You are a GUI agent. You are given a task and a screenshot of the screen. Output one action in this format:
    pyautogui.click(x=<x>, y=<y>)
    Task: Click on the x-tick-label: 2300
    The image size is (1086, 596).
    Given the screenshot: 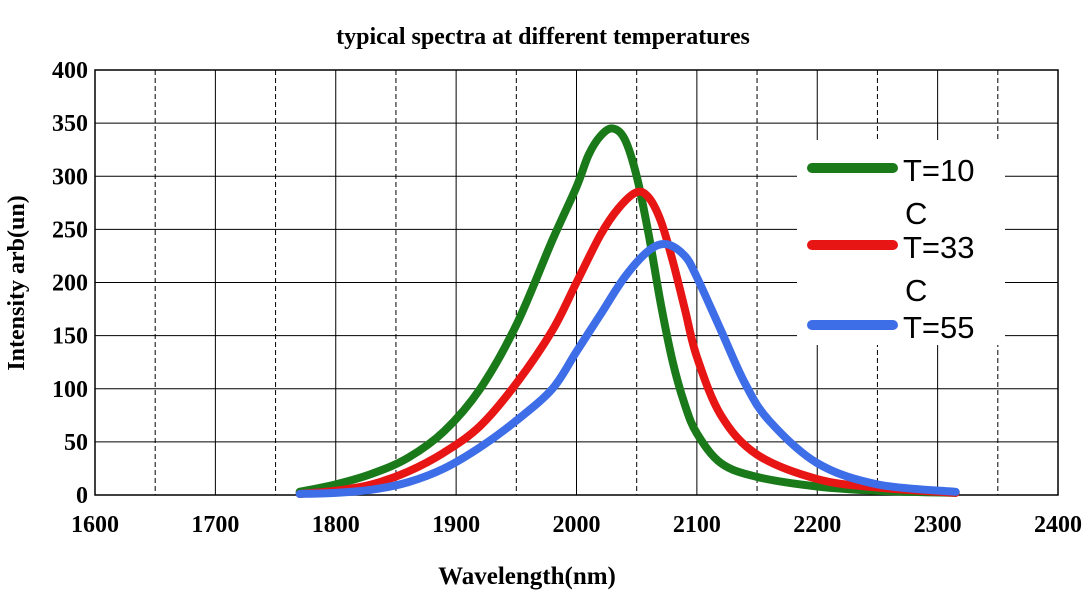 What is the action you would take?
    pyautogui.click(x=938, y=525)
    